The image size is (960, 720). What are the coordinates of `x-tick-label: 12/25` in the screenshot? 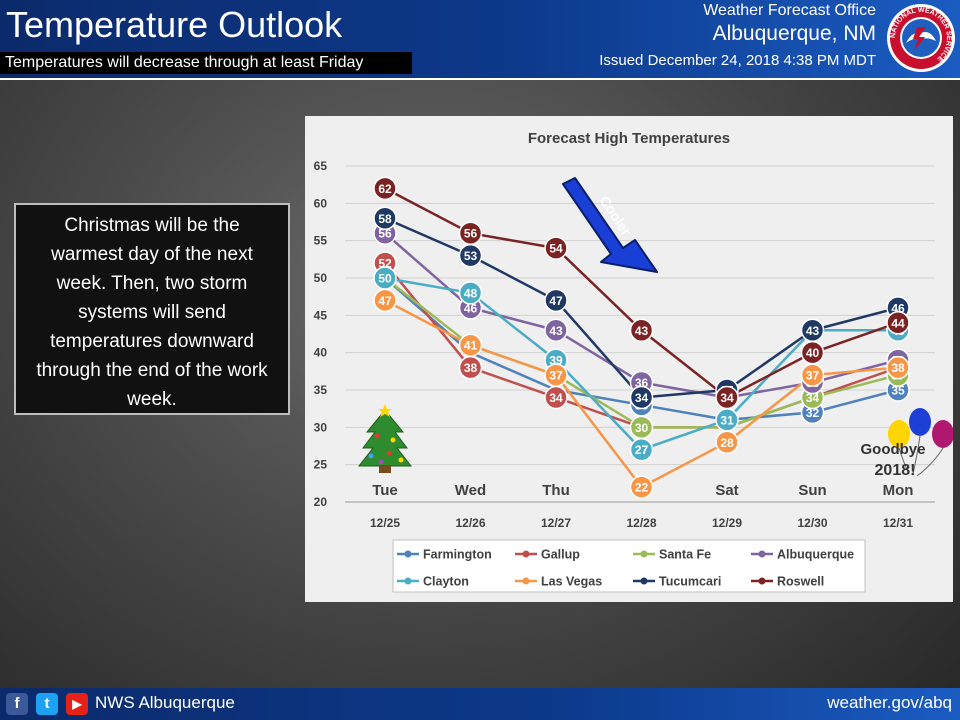 It's located at (385, 523).